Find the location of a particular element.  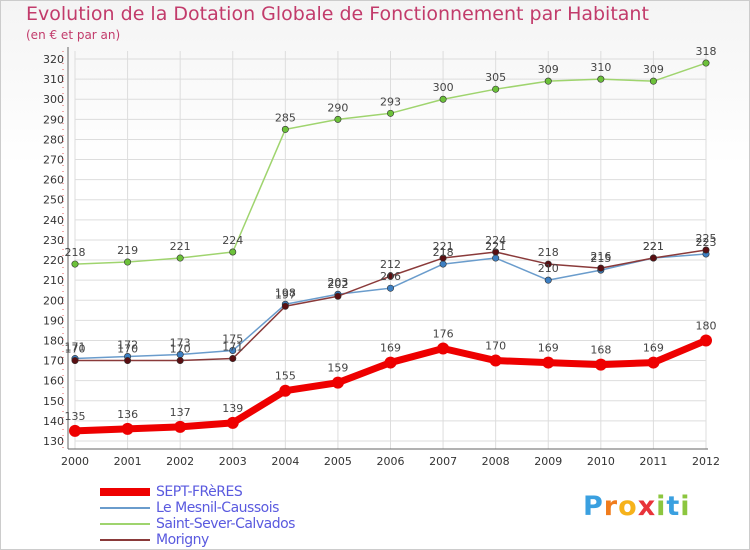

data-label-le-mesnil-caussois: 171 is located at coordinates (75, 347).